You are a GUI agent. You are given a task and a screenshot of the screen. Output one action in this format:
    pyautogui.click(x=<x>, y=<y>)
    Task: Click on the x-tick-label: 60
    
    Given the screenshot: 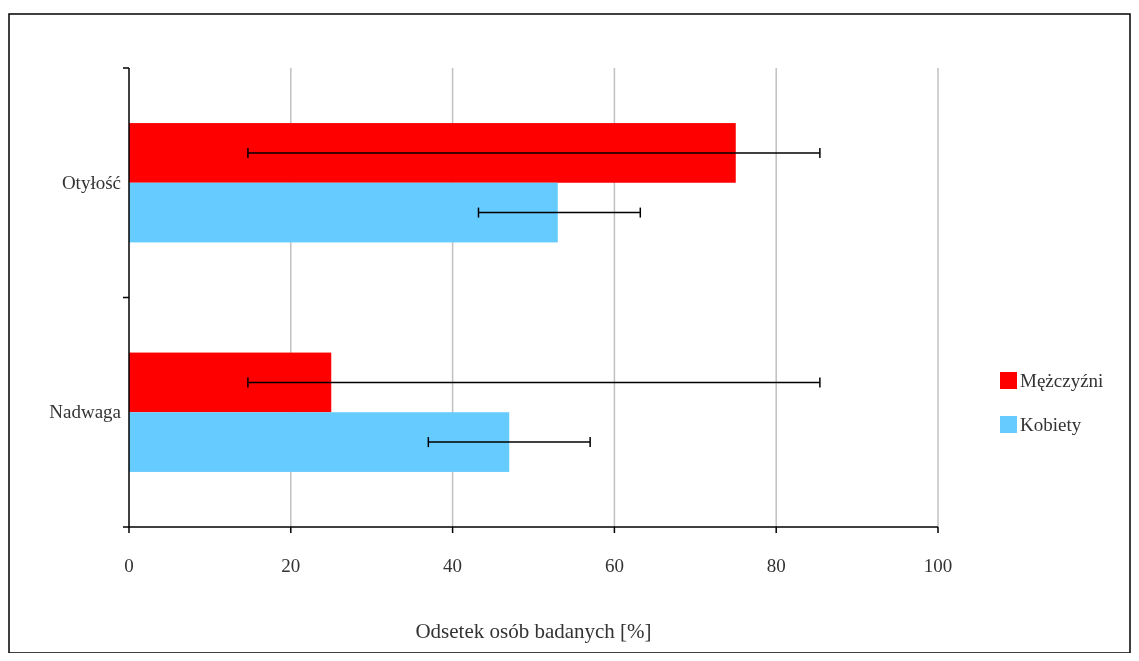 What is the action you would take?
    pyautogui.click(x=614, y=565)
    